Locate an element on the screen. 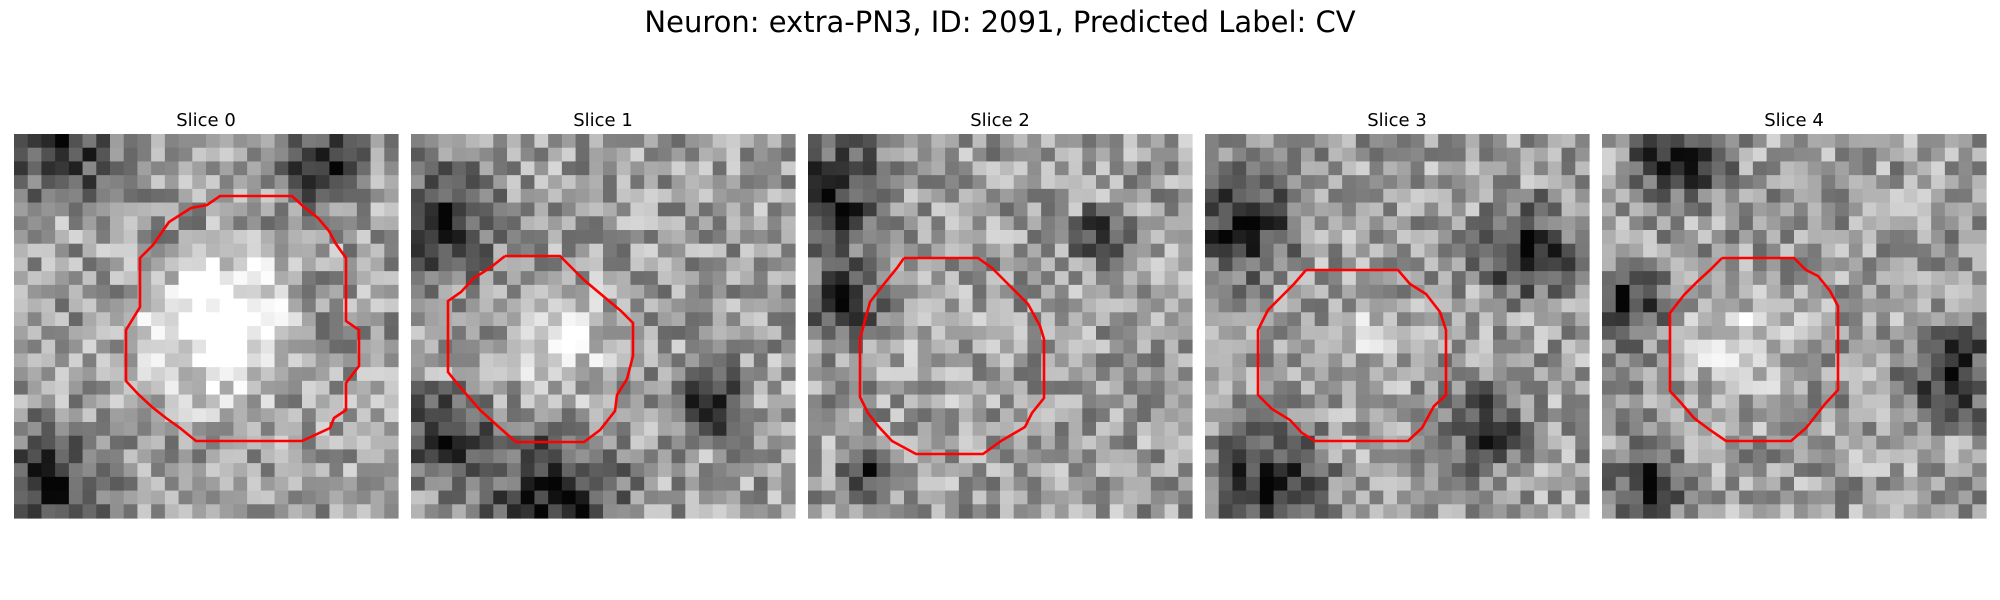 The width and height of the screenshot is (2000, 600). slice-panel-2: Slice 2 is located at coordinates (1000, 314).